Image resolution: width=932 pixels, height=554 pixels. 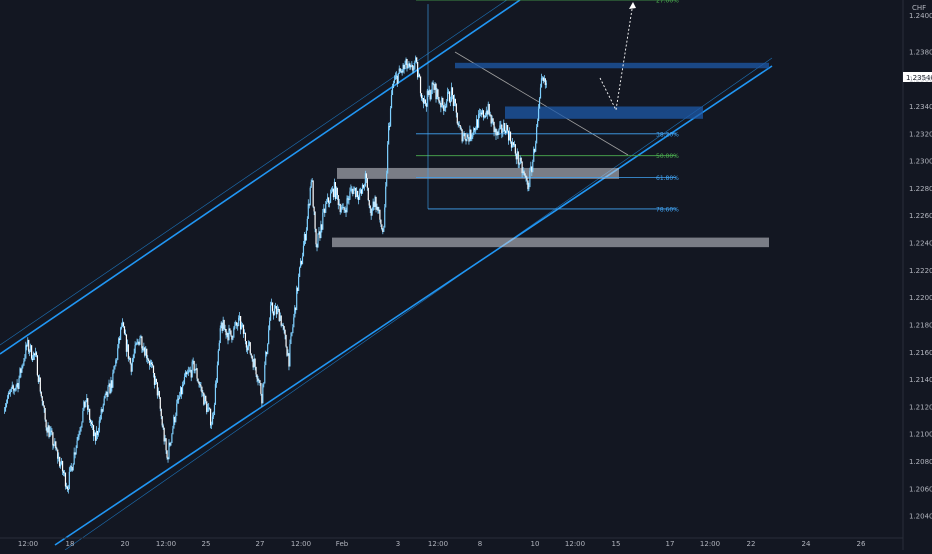 What do you see at coordinates (125, 544) in the screenshot?
I see `time-tick-label: 20` at bounding box center [125, 544].